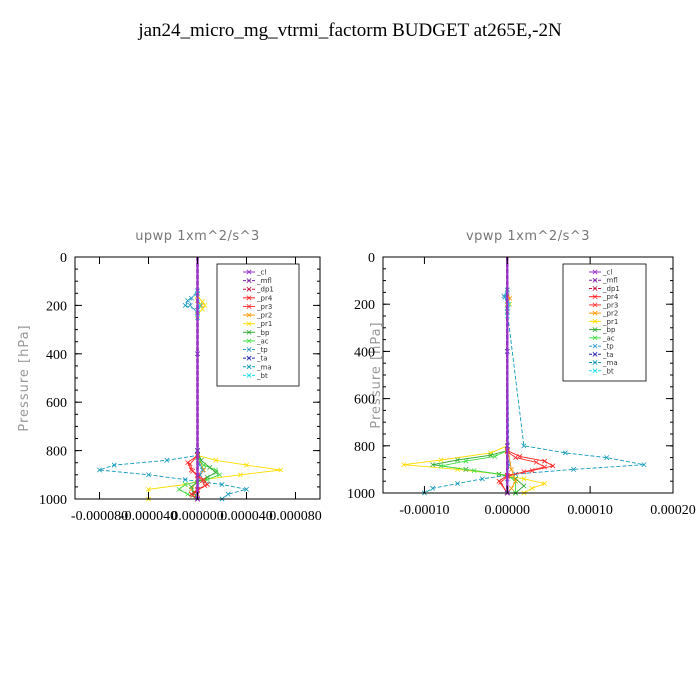 This screenshot has width=700, height=700. What do you see at coordinates (528, 236) in the screenshot?
I see `panel-title: vpwp 1xm^2/s^3` at bounding box center [528, 236].